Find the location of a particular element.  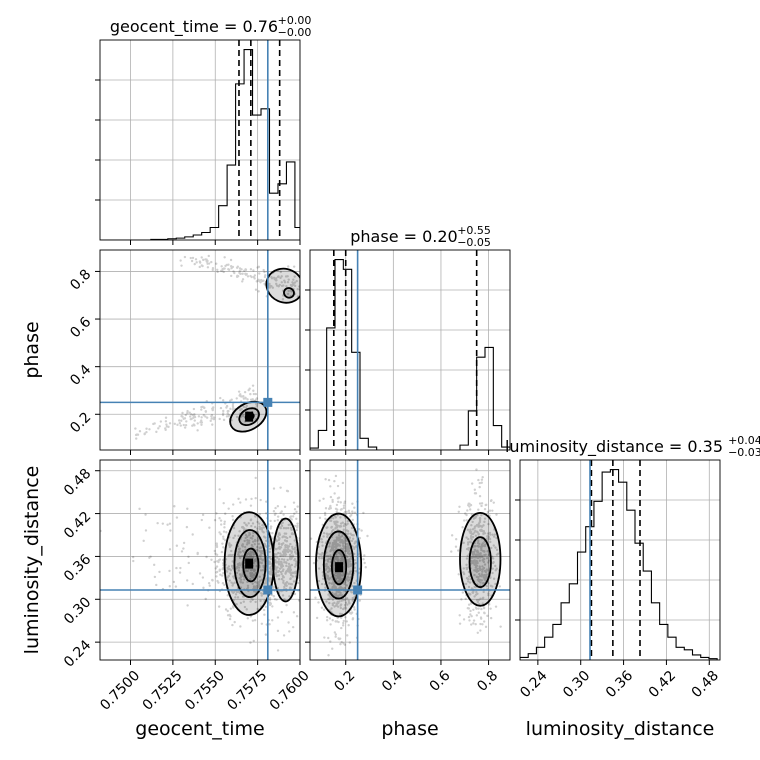

density-peak is located at coordinates (249, 416).